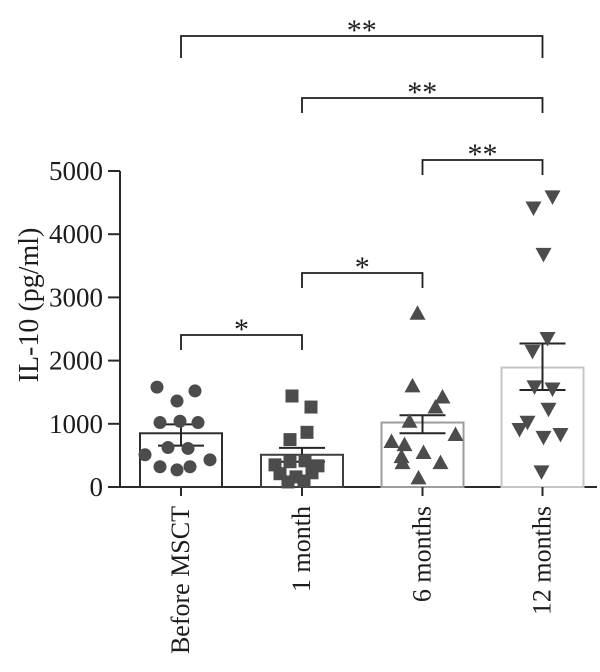  Describe the element at coordinates (422, 554) in the screenshot. I see `x-tick-label-6-months: 6 months` at that location.